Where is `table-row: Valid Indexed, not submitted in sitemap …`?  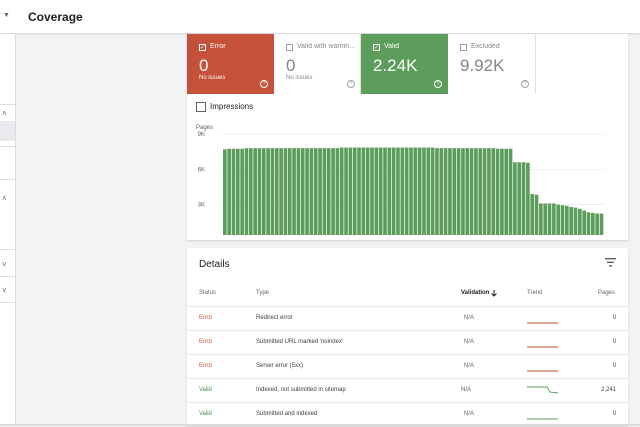
table-row: Valid Indexed, not submitted in sitemap … is located at coordinates (407, 390).